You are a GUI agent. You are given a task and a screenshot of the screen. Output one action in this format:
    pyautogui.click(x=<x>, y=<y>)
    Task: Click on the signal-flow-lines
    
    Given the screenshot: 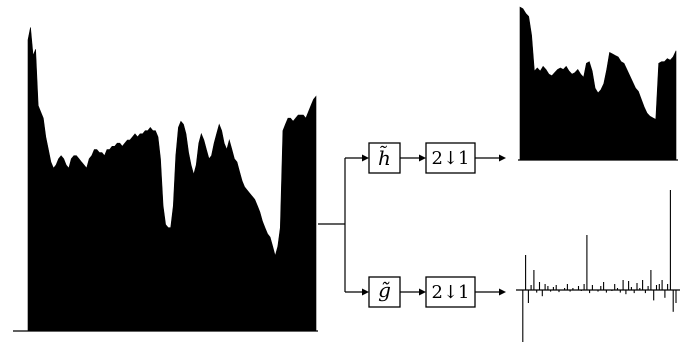 What is the action you would take?
    pyautogui.click(x=409, y=225)
    